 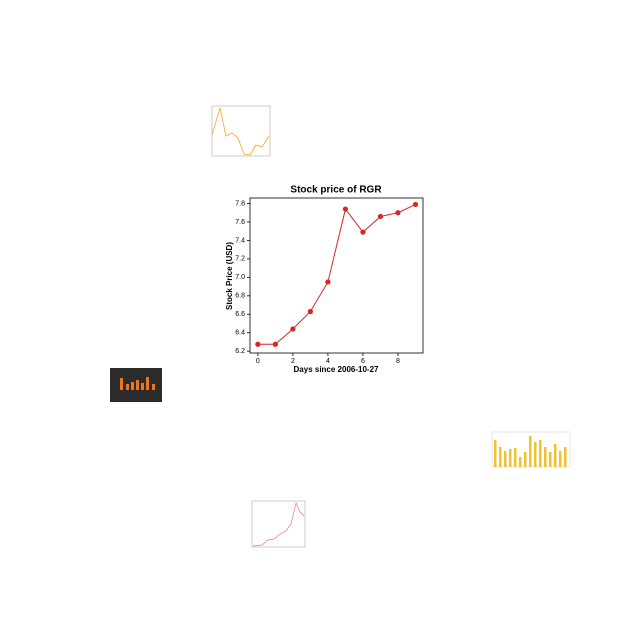 I want to click on plot-frame, so click(x=336, y=275).